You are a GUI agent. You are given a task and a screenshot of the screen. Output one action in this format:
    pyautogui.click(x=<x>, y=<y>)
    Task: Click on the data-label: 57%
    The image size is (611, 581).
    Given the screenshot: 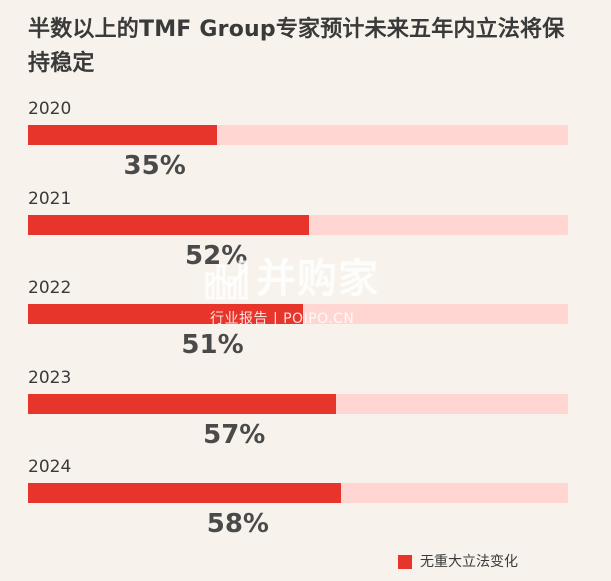 What is the action you would take?
    pyautogui.click(x=234, y=434)
    